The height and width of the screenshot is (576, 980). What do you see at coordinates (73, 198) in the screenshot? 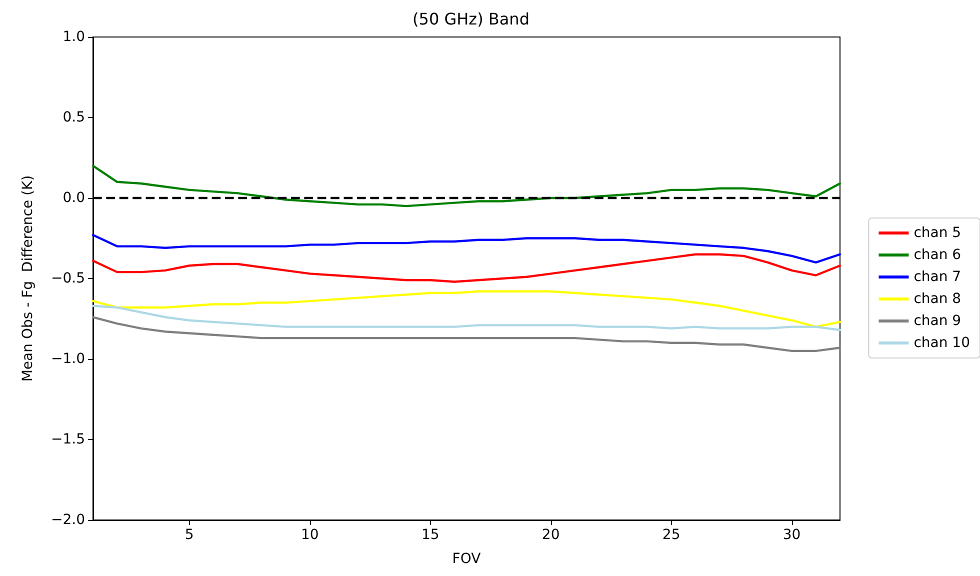
I see `y-tick-label: 0.0` at bounding box center [73, 198].